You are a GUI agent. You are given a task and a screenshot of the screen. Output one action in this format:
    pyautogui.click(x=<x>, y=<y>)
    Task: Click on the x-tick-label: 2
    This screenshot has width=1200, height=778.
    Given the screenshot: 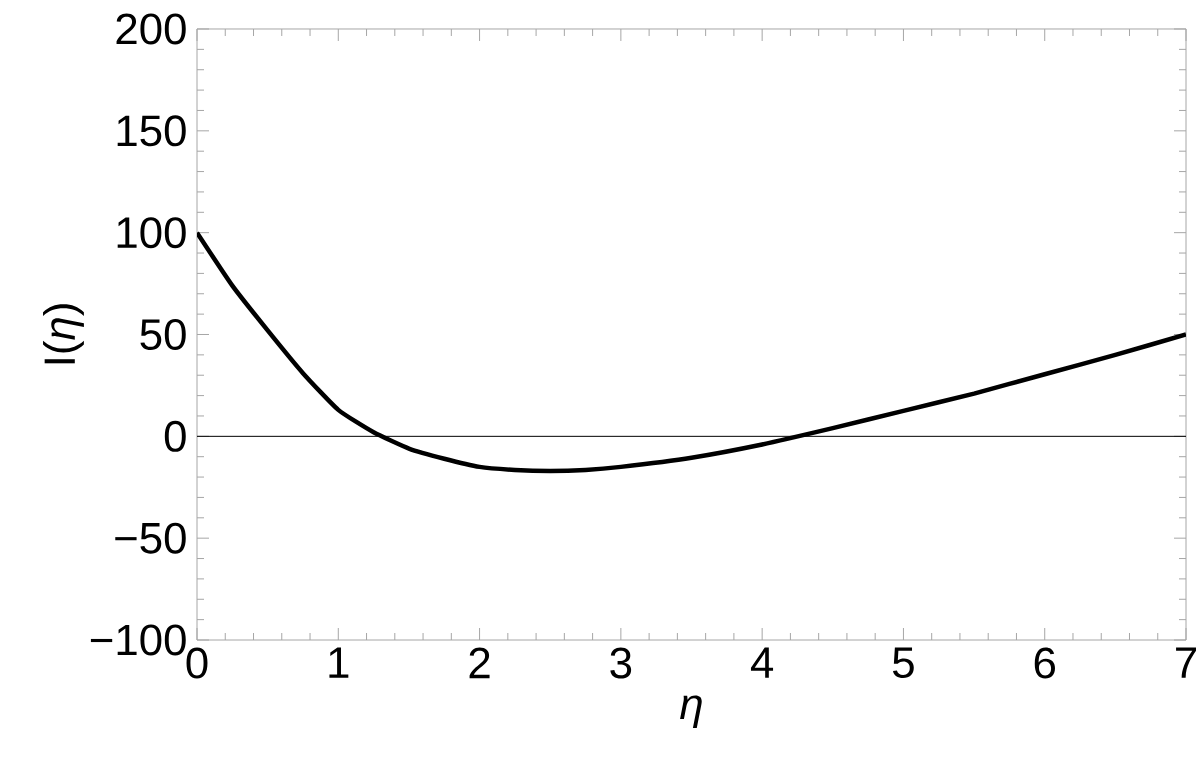 What is the action you would take?
    pyautogui.click(x=479, y=663)
    